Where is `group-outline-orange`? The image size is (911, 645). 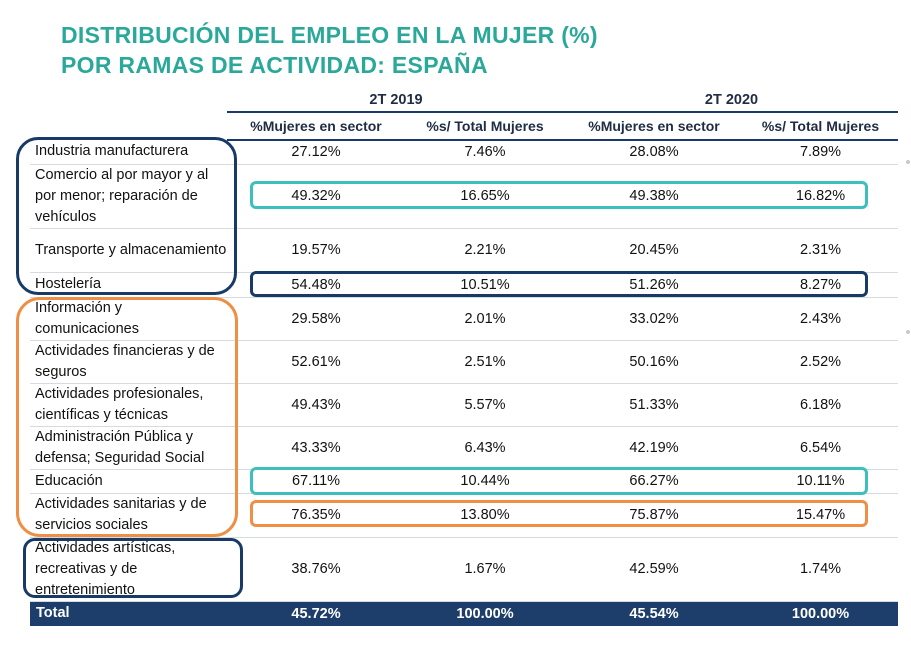
group-outline-orange is located at coordinates (127, 417).